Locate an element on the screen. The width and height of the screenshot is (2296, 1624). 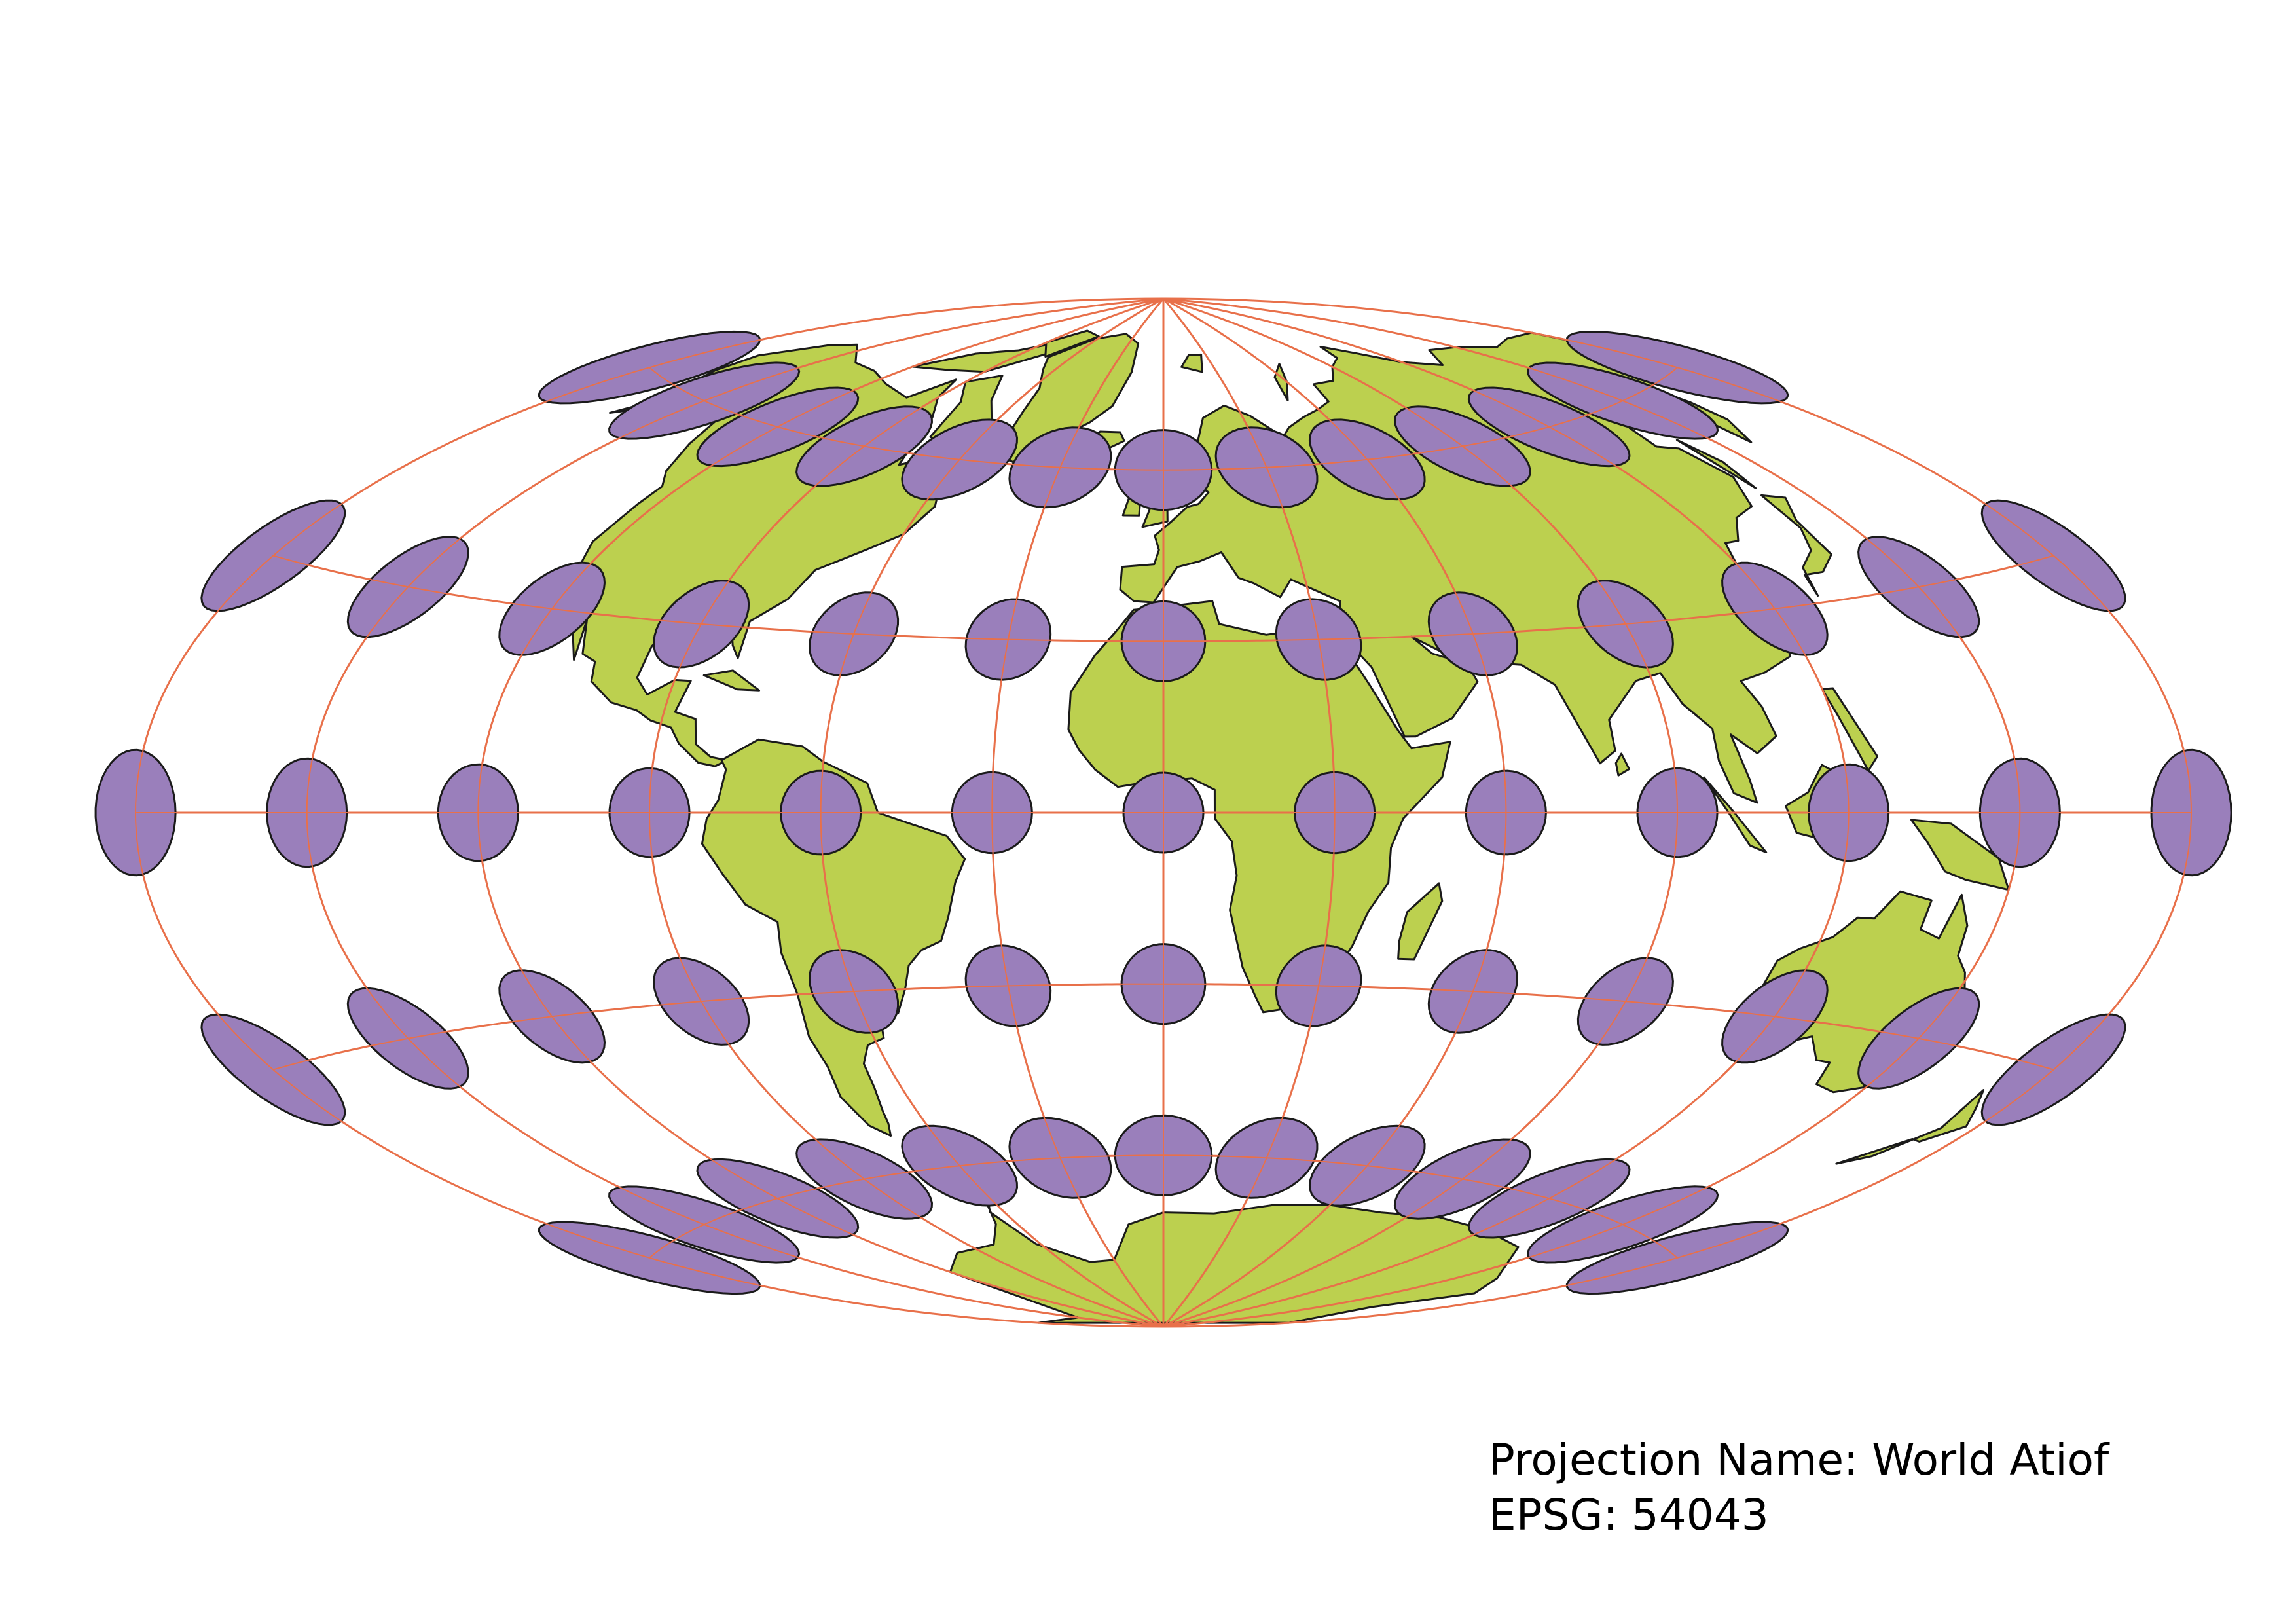
landmass-new-zealand is located at coordinates (1910, 1127).